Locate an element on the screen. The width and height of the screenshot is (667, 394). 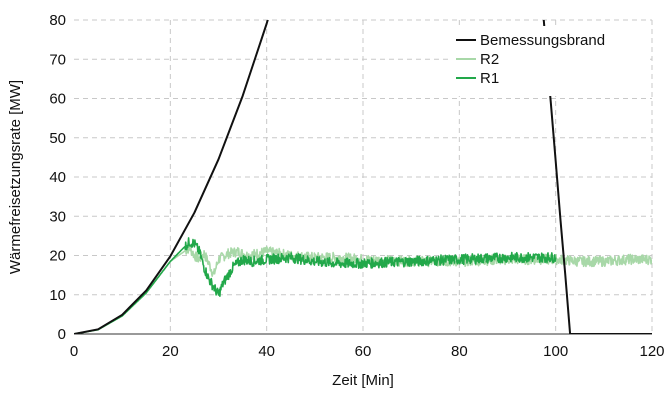
x-axis-title: Zeit [Min] is located at coordinates (363, 380).